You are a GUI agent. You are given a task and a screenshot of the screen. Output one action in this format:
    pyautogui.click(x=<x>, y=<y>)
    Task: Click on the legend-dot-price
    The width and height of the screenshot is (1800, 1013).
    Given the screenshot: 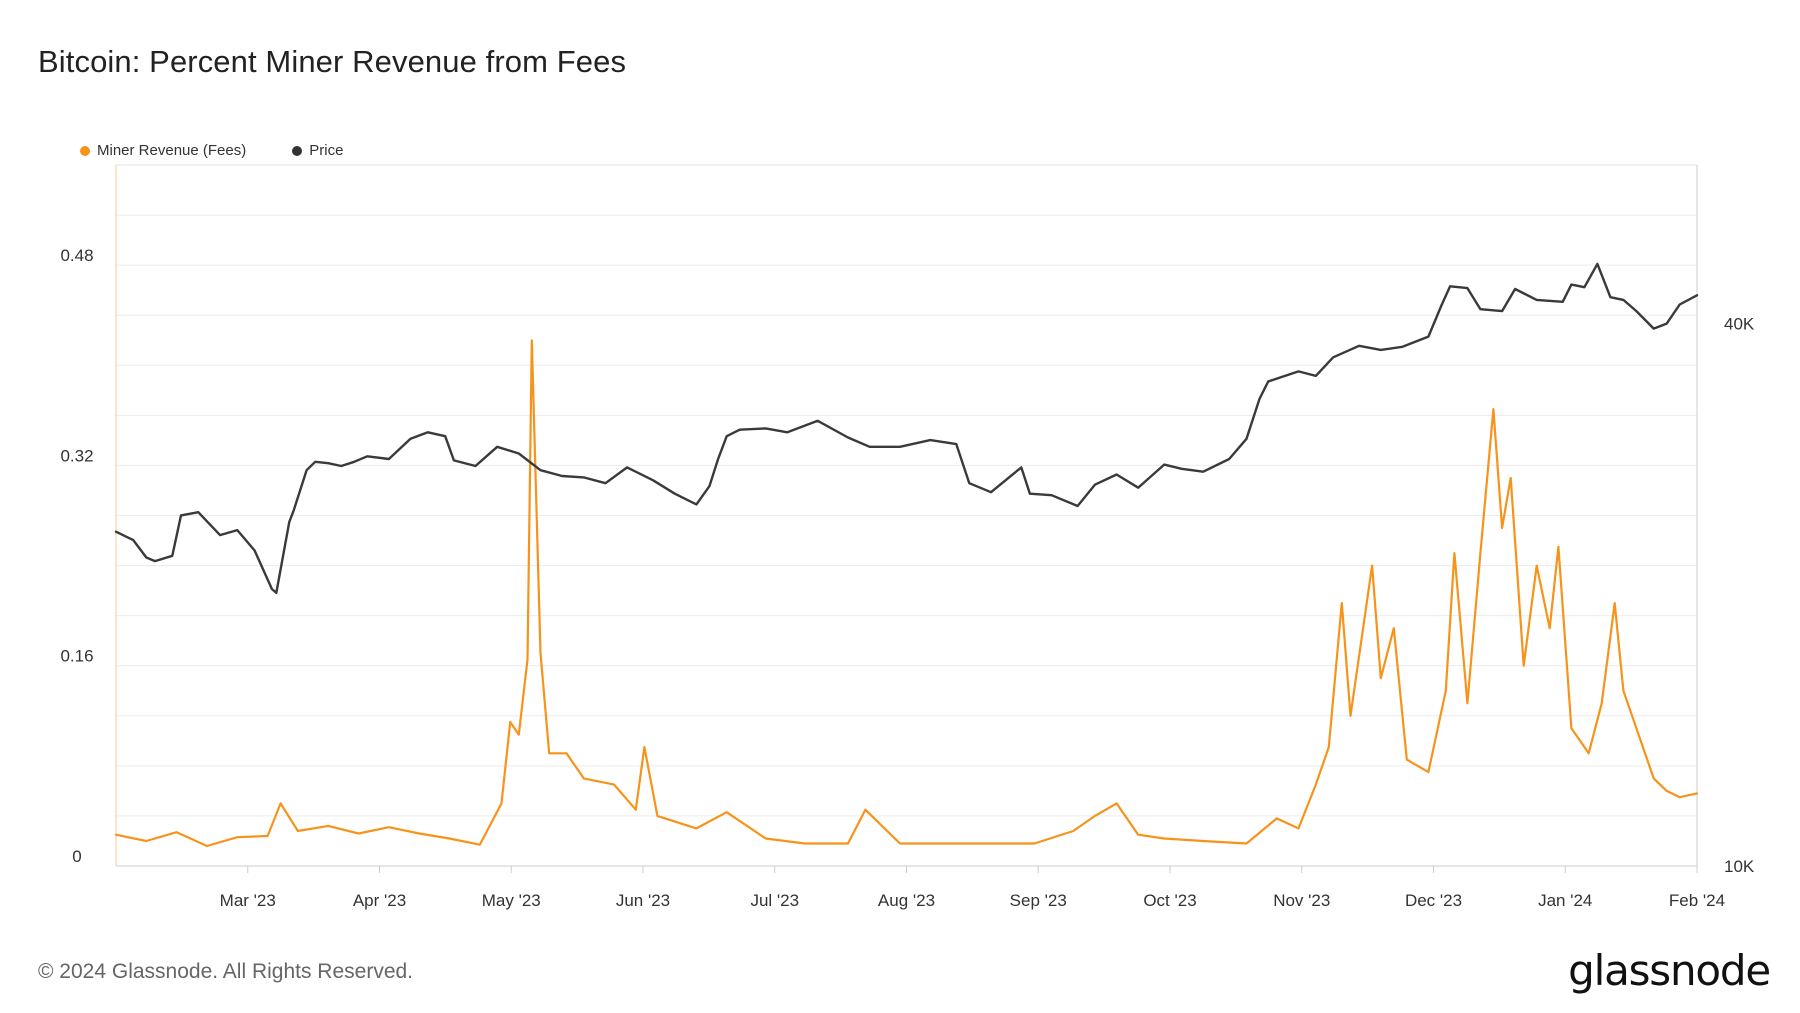 What is the action you would take?
    pyautogui.click(x=297, y=150)
    